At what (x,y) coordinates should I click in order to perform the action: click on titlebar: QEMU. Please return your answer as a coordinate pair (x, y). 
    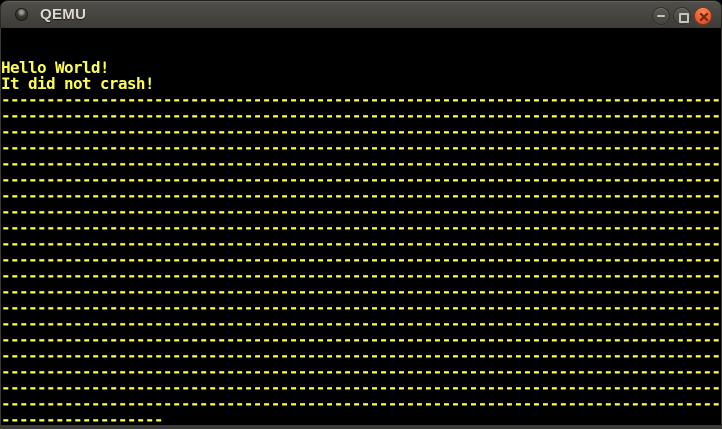
    Looking at the image, I should click on (361, 14).